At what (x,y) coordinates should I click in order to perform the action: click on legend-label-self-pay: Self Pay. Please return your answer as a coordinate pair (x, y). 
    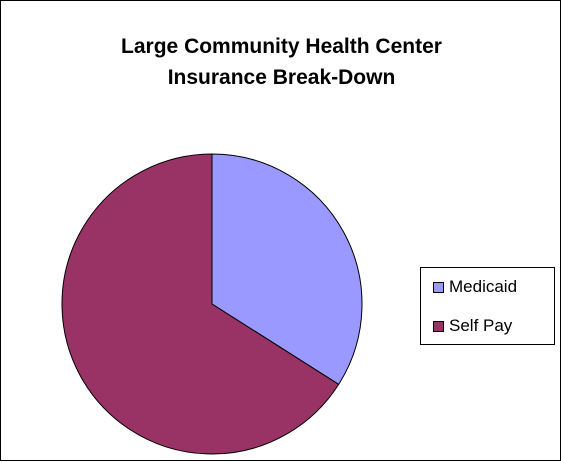
    Looking at the image, I should click on (481, 325).